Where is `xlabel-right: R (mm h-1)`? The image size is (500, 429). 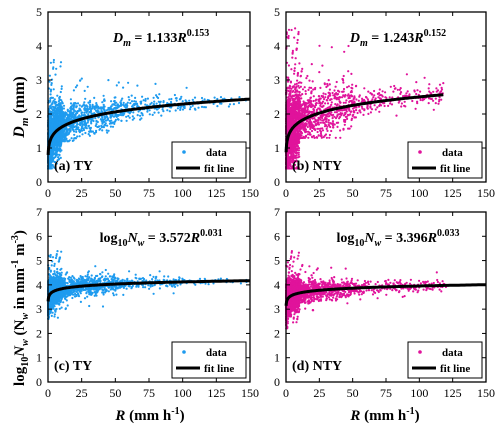 xlabel-right: R (mm h-1) is located at coordinates (384, 415).